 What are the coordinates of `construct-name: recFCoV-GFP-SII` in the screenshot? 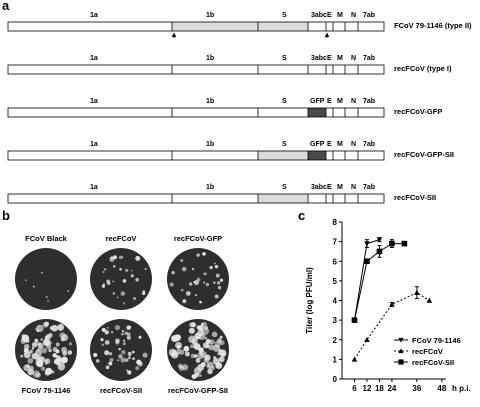 It's located at (424, 154).